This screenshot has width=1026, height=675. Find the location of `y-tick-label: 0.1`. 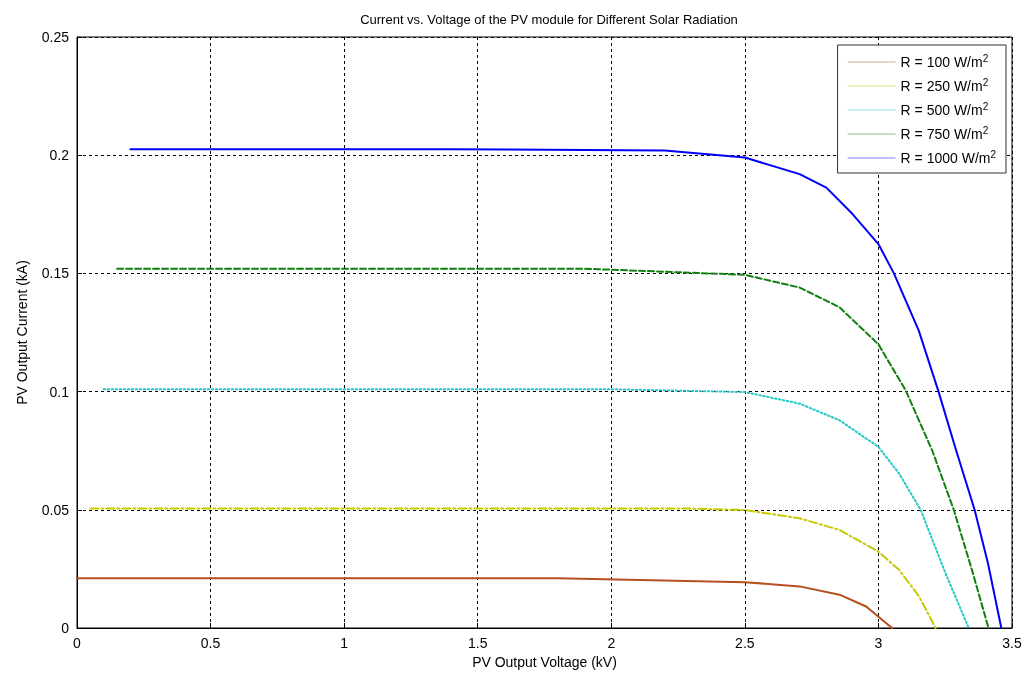

y-tick-label: 0.1 is located at coordinates (59, 391).